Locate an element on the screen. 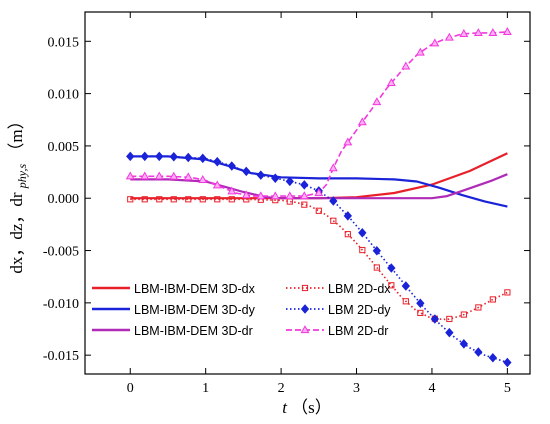 Image resolution: width=550 pixels, height=424 pixels. y-tick-label: -0.015 is located at coordinates (61, 356).